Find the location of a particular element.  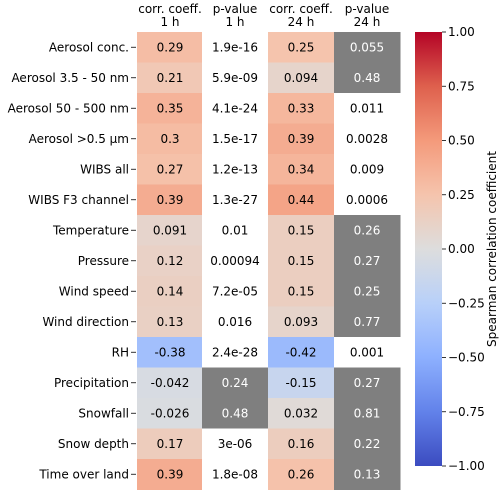

cell-value-label: 0.12 is located at coordinates (170, 261).